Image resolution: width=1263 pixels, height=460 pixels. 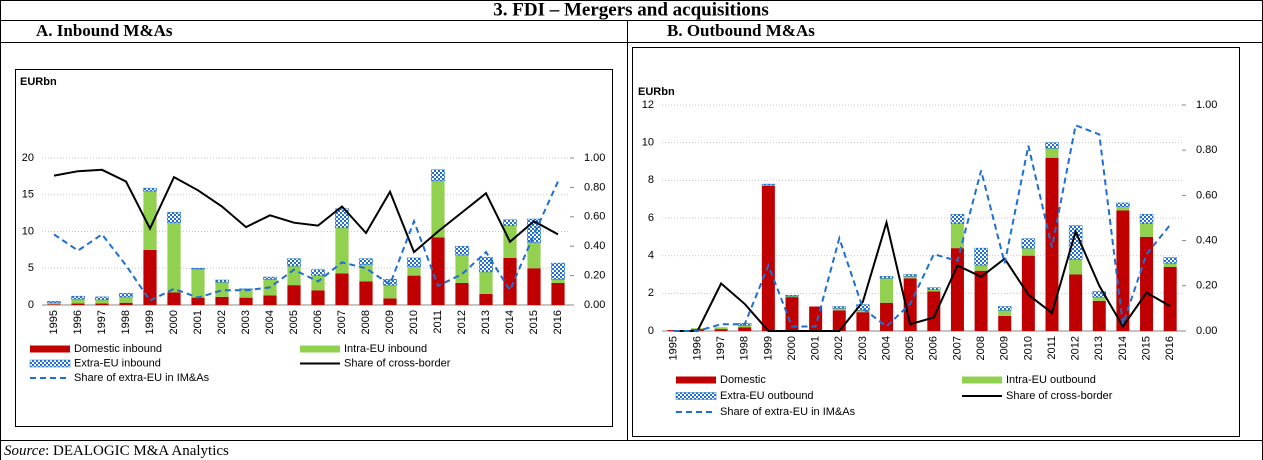 What do you see at coordinates (648, 143) in the screenshot?
I see `y-tick-label: 10` at bounding box center [648, 143].